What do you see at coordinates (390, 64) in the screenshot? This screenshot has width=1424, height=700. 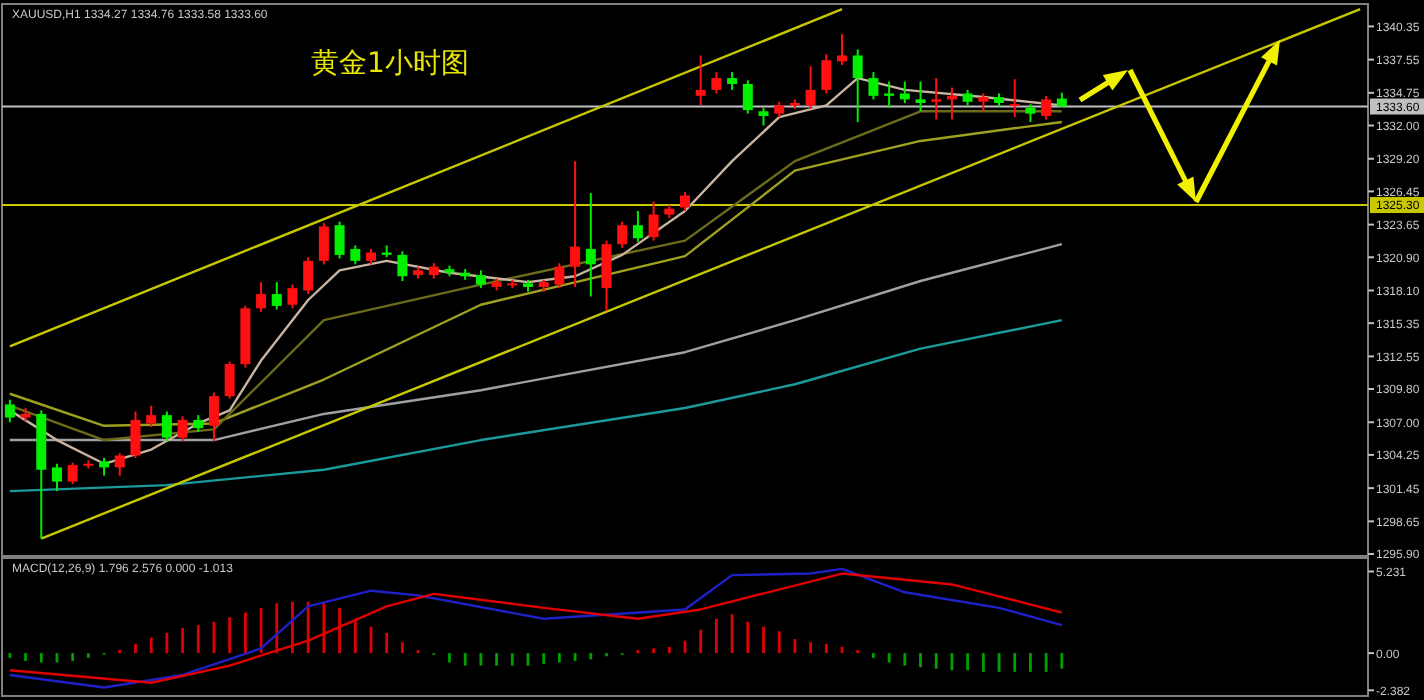 I see `text: 黄金1小时图` at bounding box center [390, 64].